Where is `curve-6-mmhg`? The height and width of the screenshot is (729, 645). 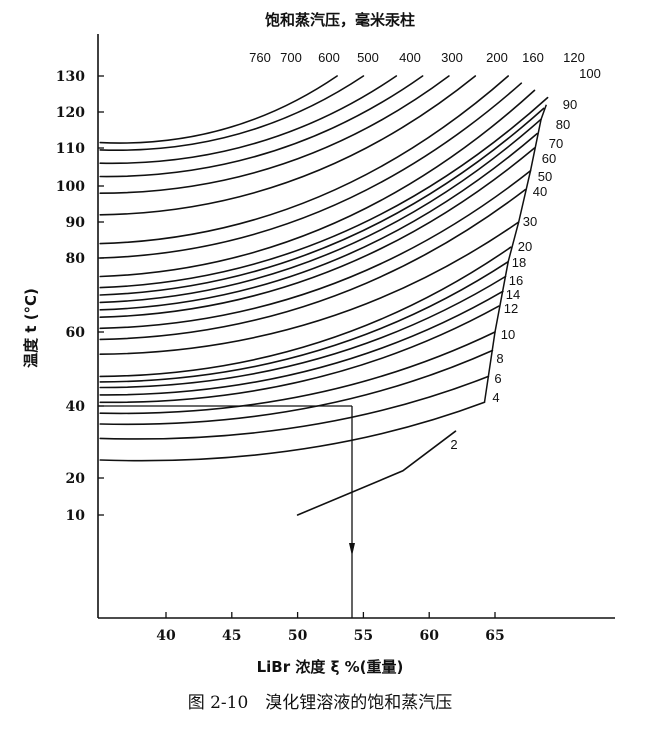 curve-6-mmhg is located at coordinates (294, 407).